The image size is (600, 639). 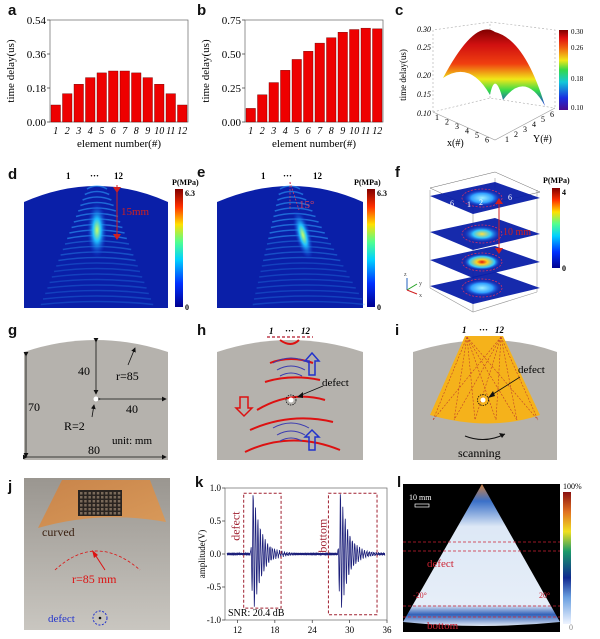 What do you see at coordinates (306, 205) in the screenshot?
I see `angle-annotation: 15°` at bounding box center [306, 205].